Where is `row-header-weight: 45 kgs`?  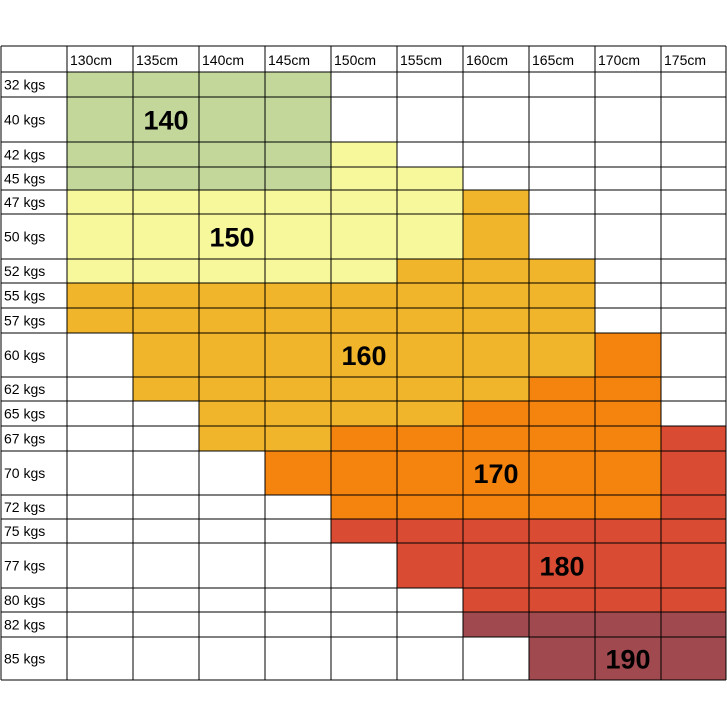 row-header-weight: 45 kgs is located at coordinates (24, 179).